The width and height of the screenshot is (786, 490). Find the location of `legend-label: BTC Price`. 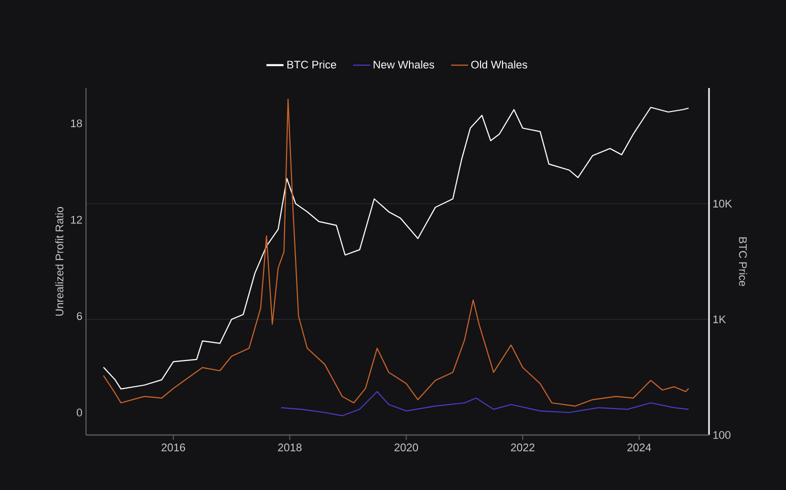

legend-label: BTC Price is located at coordinates (311, 64).